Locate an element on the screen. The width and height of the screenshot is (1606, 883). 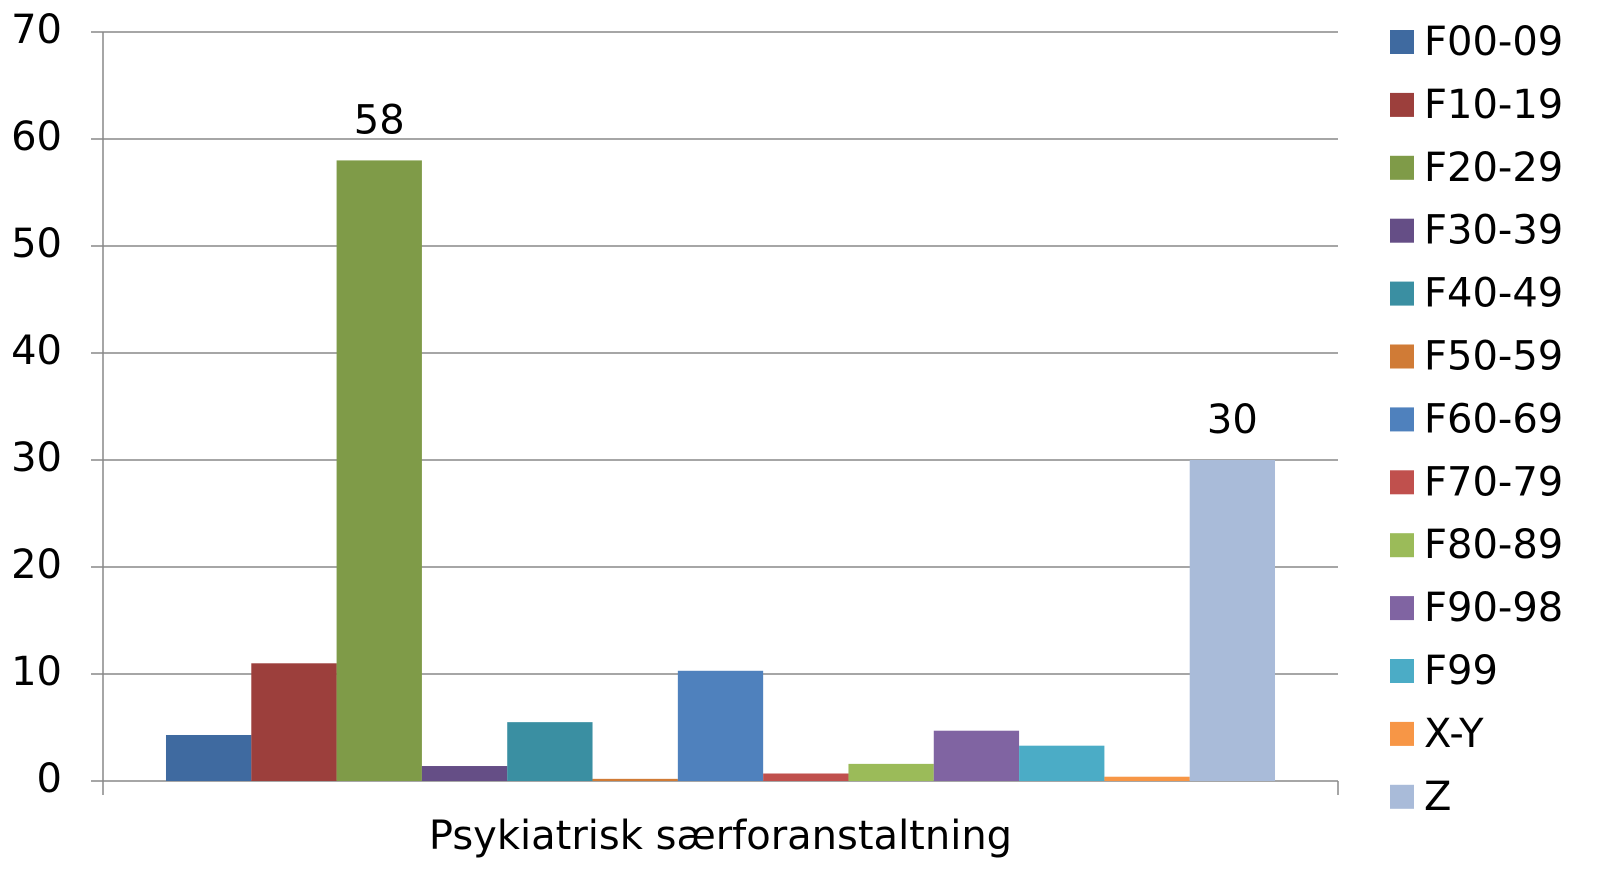
legend-label: F00-09 is located at coordinates (1493, 42).